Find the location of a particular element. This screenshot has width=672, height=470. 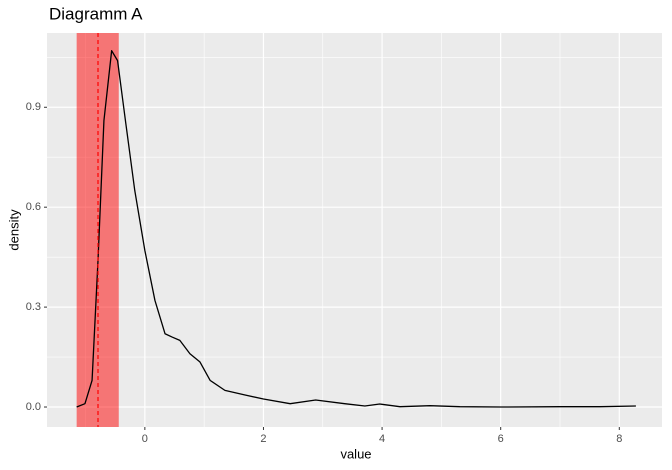

x-tick-label: 0 is located at coordinates (145, 439).